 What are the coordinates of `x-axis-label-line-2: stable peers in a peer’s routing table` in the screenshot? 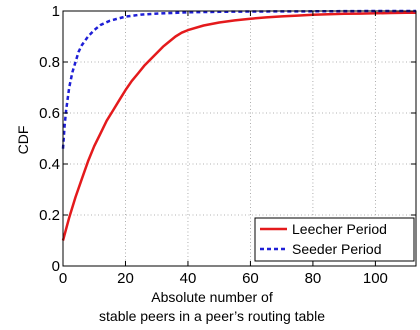 It's located at (212, 316).